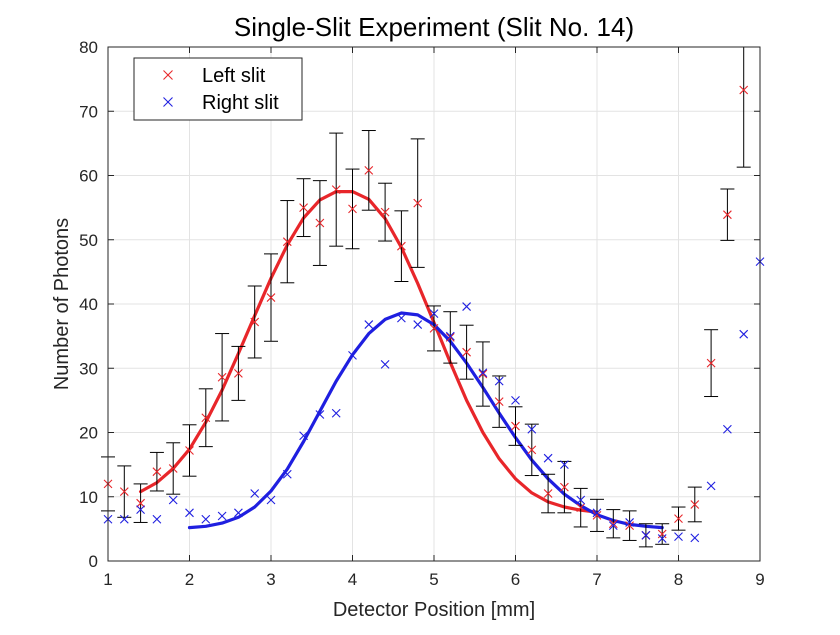 The height and width of the screenshot is (635, 840). Describe the element at coordinates (88, 111) in the screenshot. I see `y-tick-label: 70` at that location.